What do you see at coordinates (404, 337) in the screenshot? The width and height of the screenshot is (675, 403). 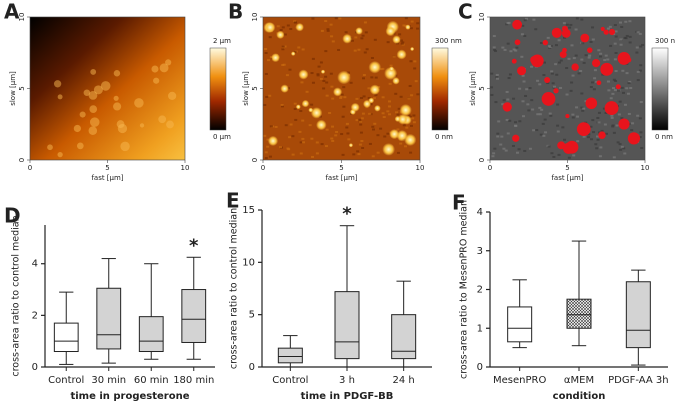 I see `box` at bounding box center [404, 337].